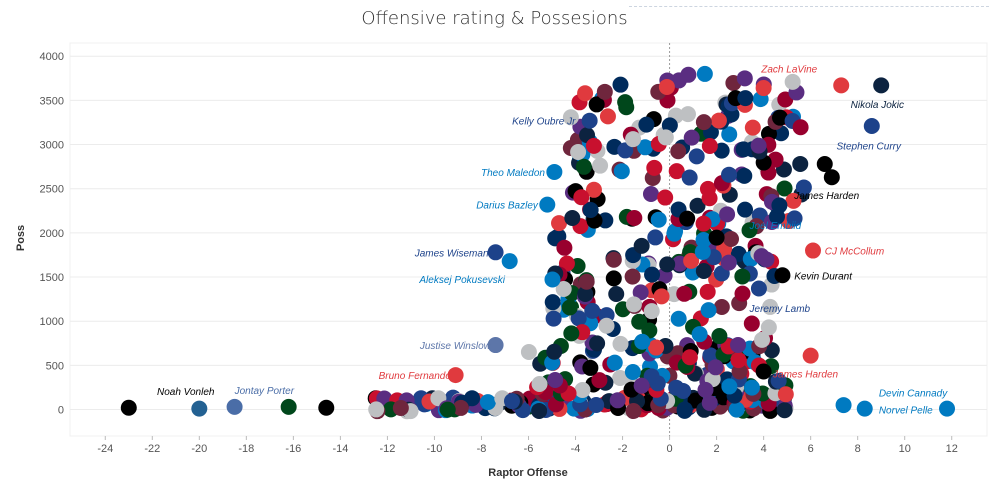 Image resolution: width=989 pixels, height=493 pixels. I want to click on player-annotation: Justise Winslow, so click(455, 346).